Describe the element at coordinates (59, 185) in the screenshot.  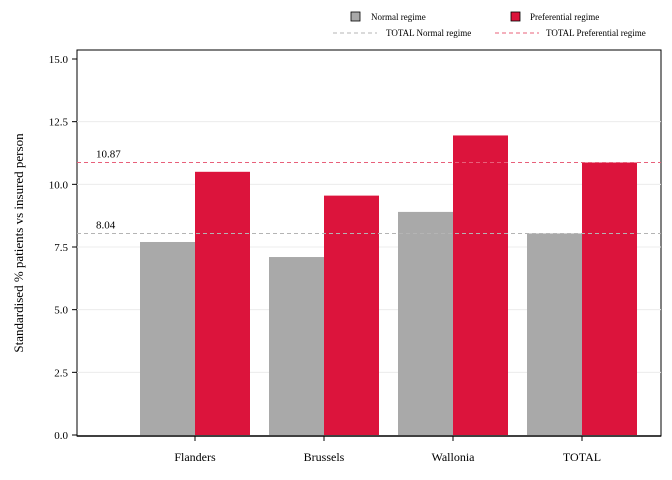
I see `y-tick-label: 10.0` at that location.